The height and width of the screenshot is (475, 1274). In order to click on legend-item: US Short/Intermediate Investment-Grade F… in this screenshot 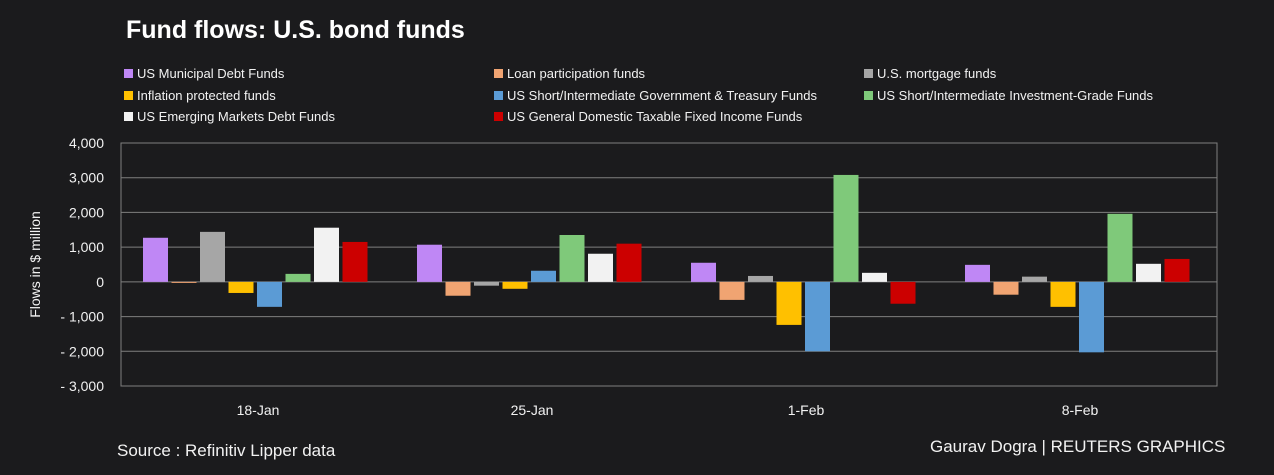, I will do `click(1008, 95)`.